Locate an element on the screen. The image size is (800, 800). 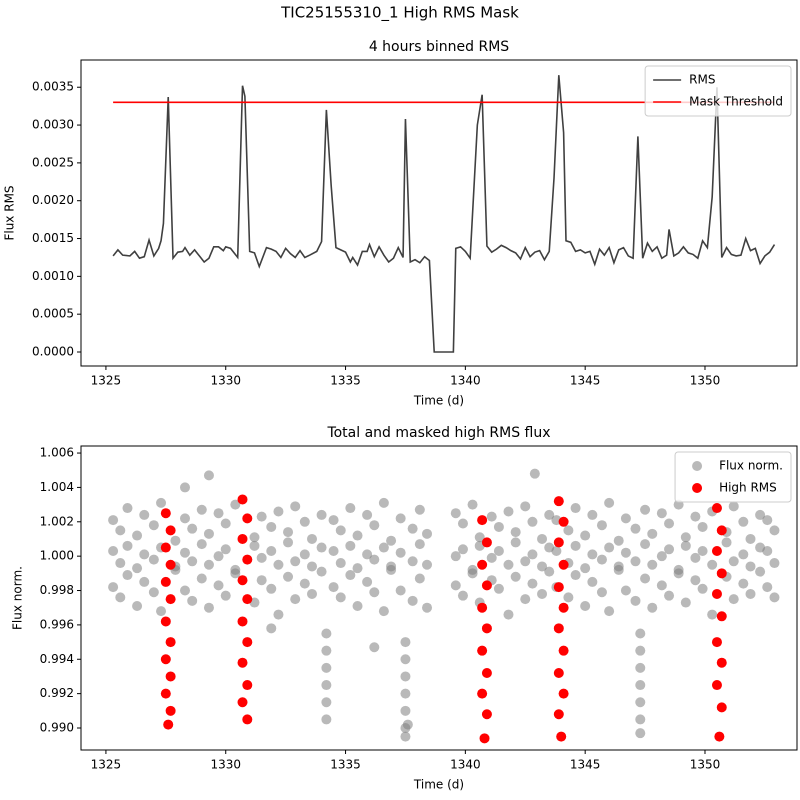
y-tick-label: 0.990 is located at coordinates (57, 728).